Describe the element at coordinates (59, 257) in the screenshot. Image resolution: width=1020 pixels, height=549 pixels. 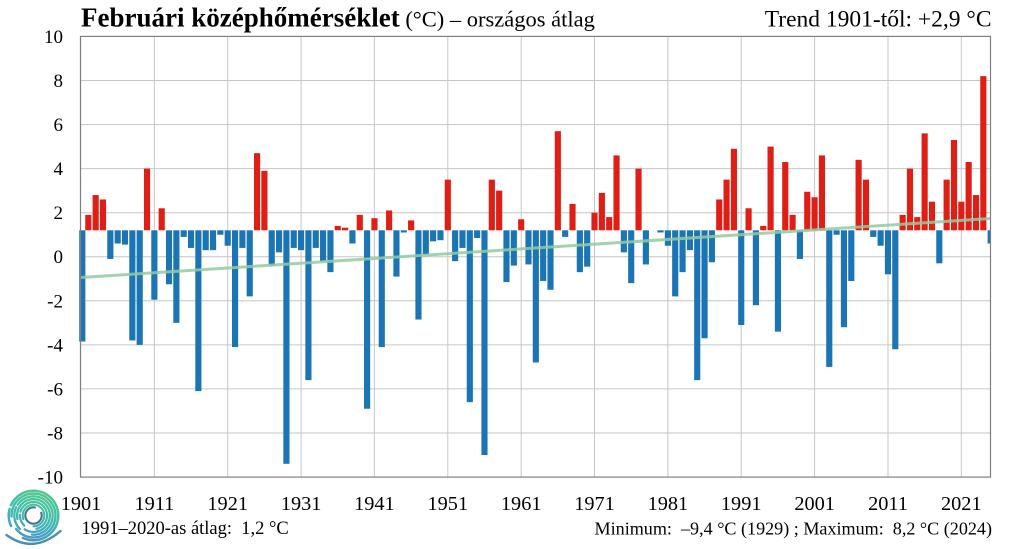
I see `svg-text: 0` at that location.